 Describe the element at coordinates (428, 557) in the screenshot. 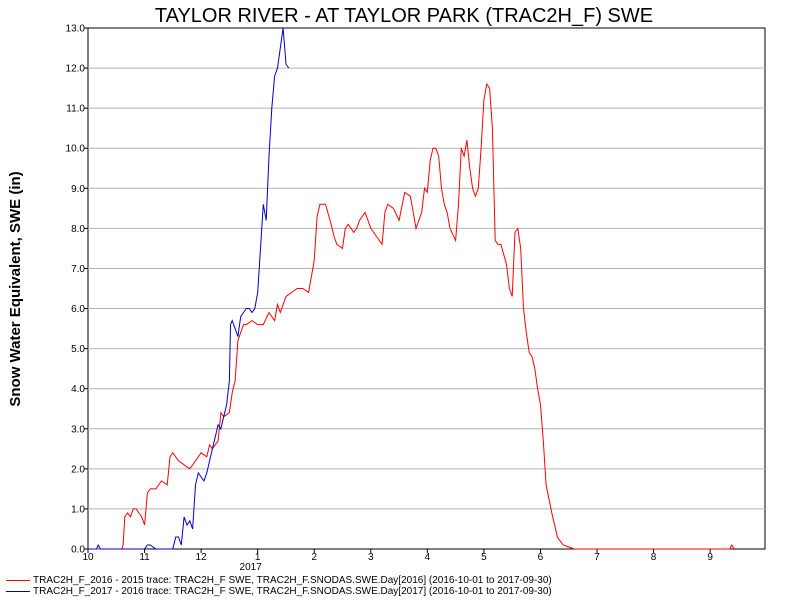

I see `x-tick-label: 4` at that location.